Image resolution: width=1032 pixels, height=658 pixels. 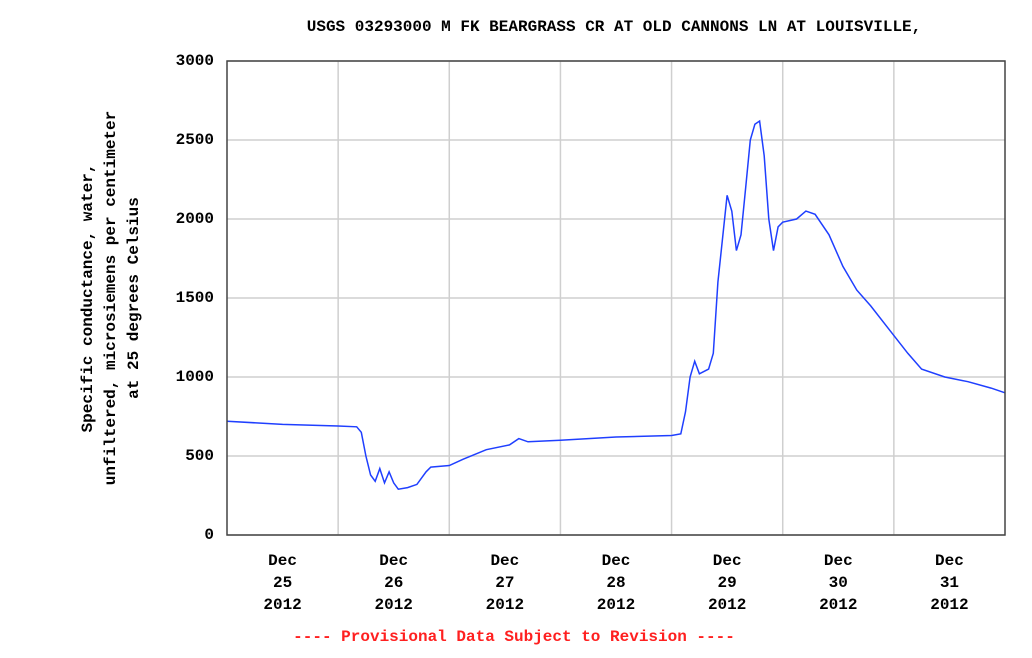 What do you see at coordinates (504, 583) in the screenshot?
I see `x-tick-label: 27` at bounding box center [504, 583].